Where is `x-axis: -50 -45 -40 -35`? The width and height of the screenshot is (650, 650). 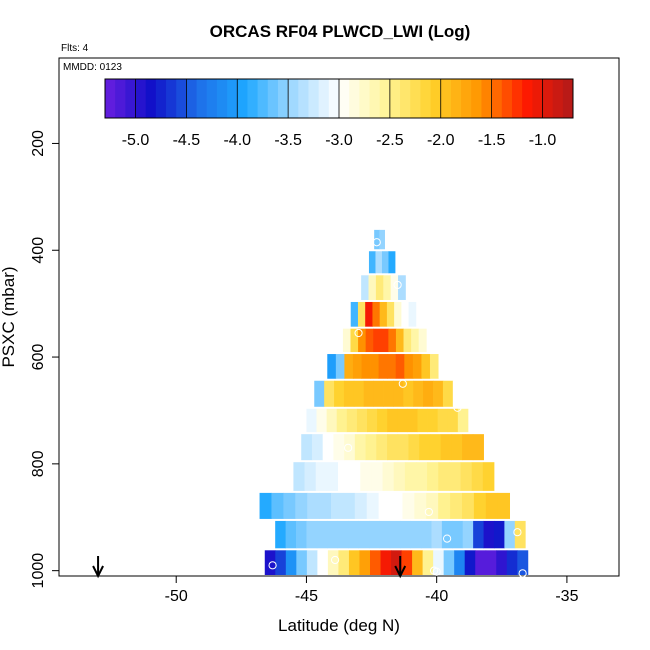 x-axis: -50 -45 -40 -35 is located at coordinates (372, 590).